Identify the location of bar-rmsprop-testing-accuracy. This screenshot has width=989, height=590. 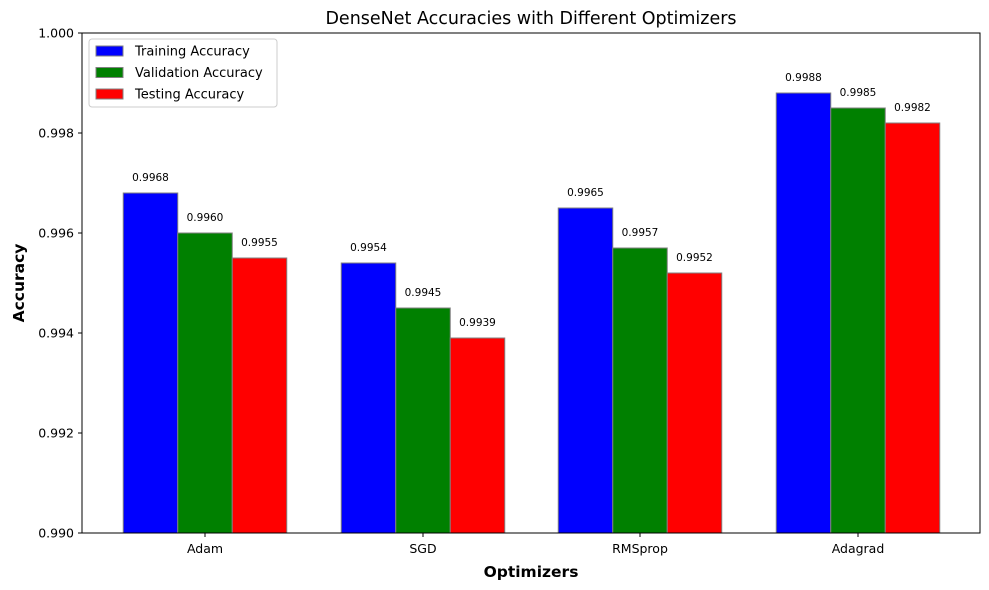
(694, 403).